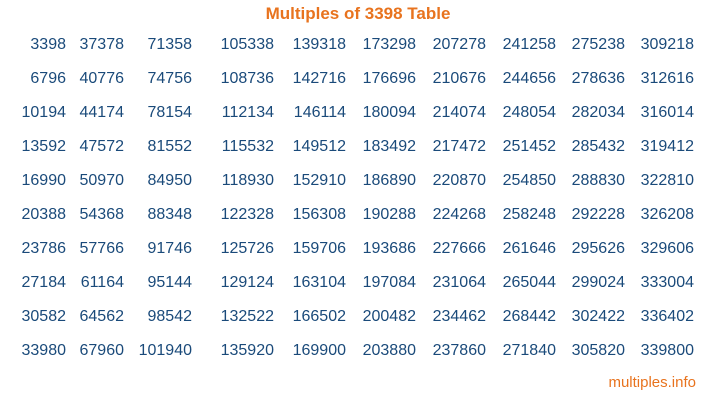 The width and height of the screenshot is (716, 400). I want to click on table-cell: 268442, so click(529, 316).